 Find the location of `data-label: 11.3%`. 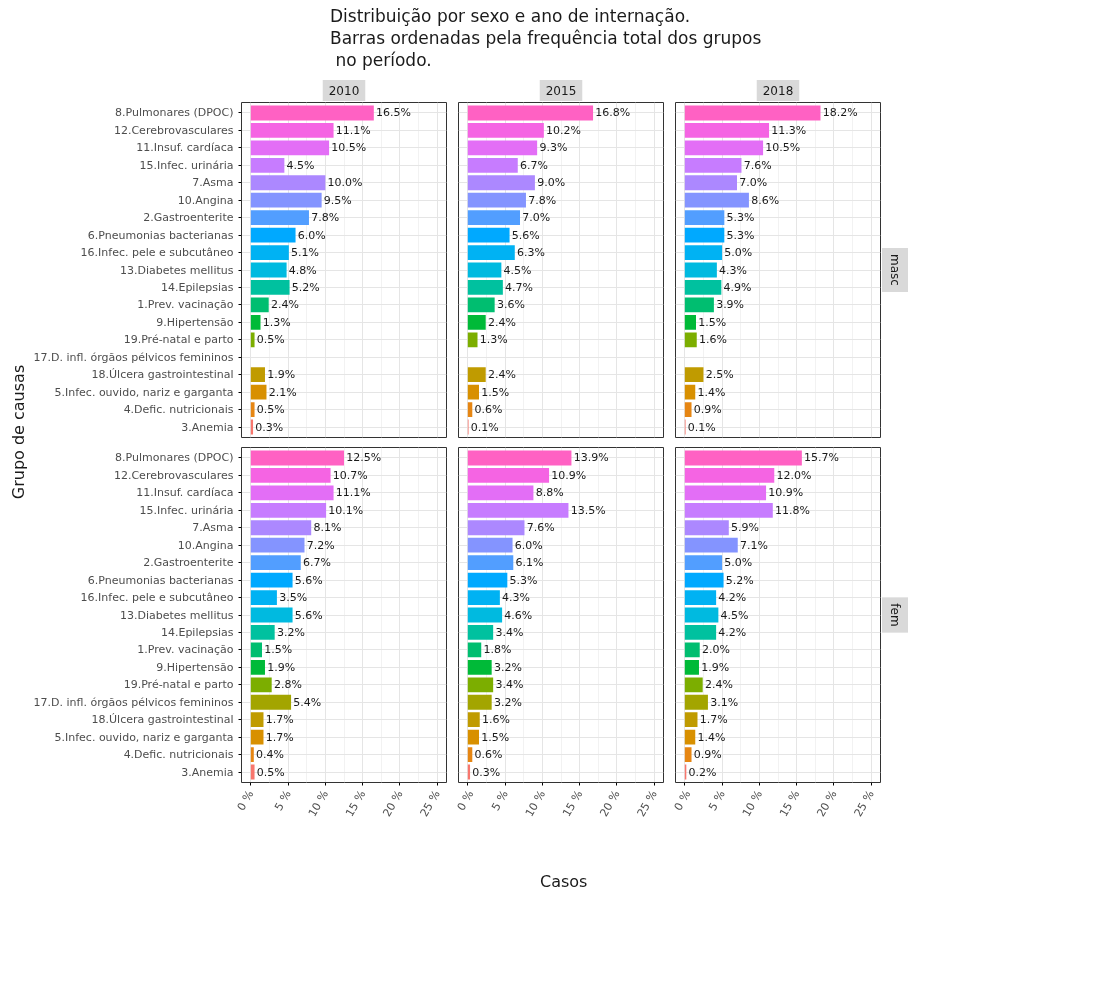

data-label: 11.3% is located at coordinates (789, 131).